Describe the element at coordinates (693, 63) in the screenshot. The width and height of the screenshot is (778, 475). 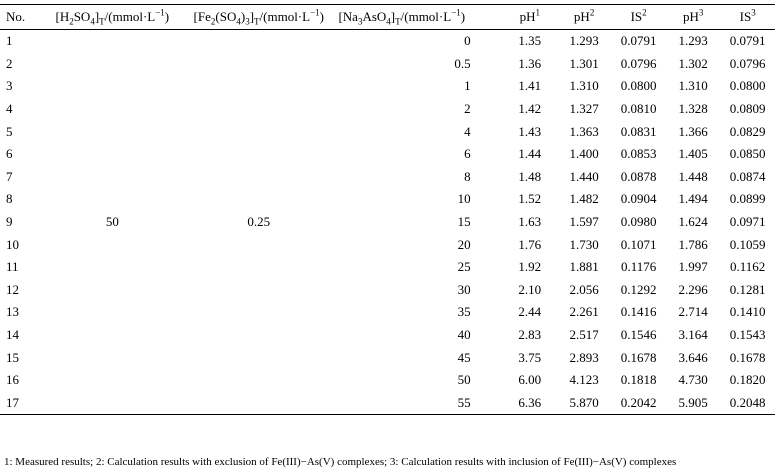
I see `cell-ph3: 1.302` at that location.